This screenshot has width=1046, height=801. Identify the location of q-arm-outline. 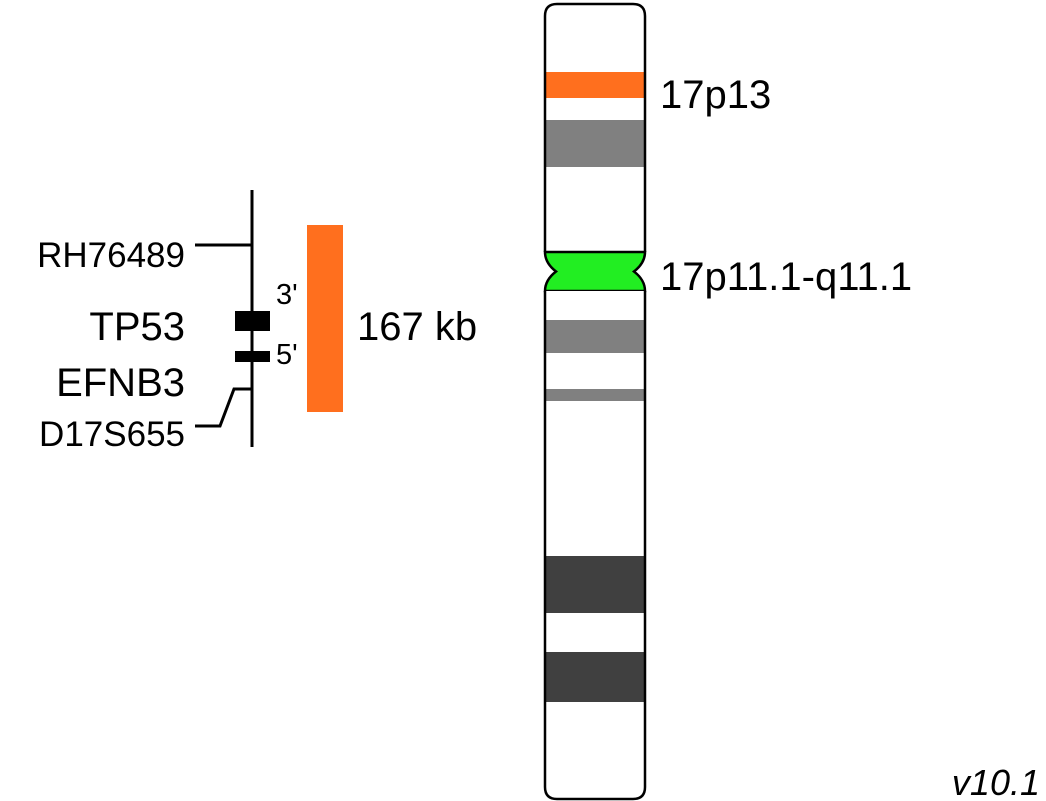
(595, 546).